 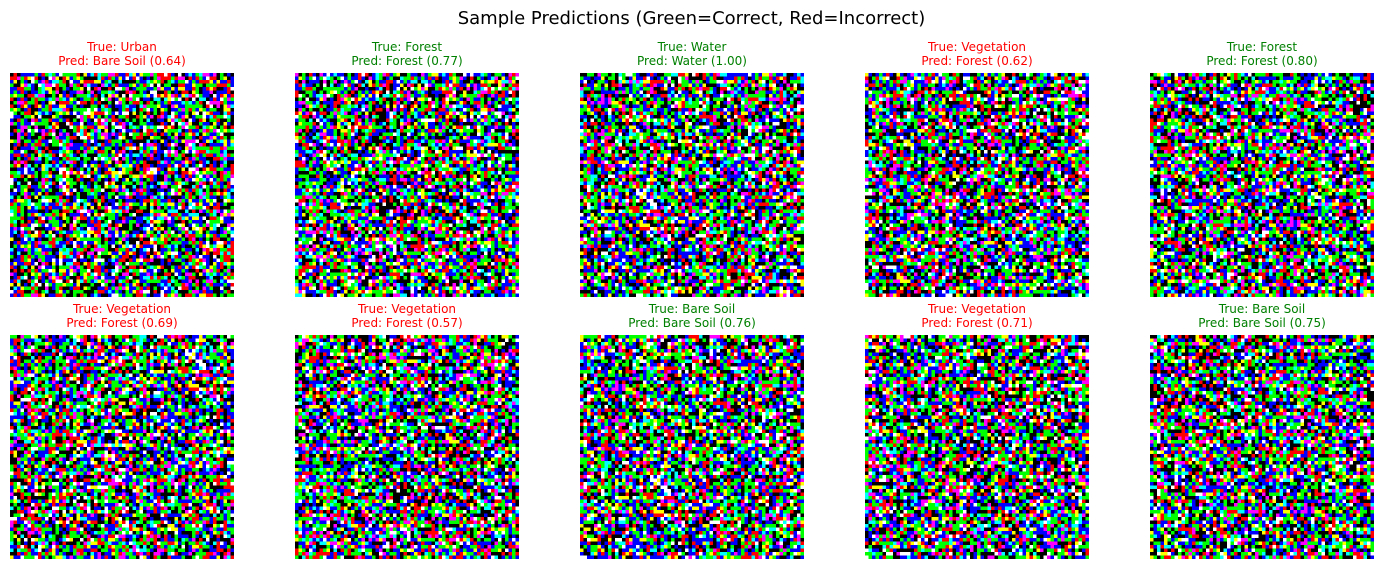 I want to click on sample-title: True: Forest Pred: Forest (0.80), so click(x=1246, y=54).